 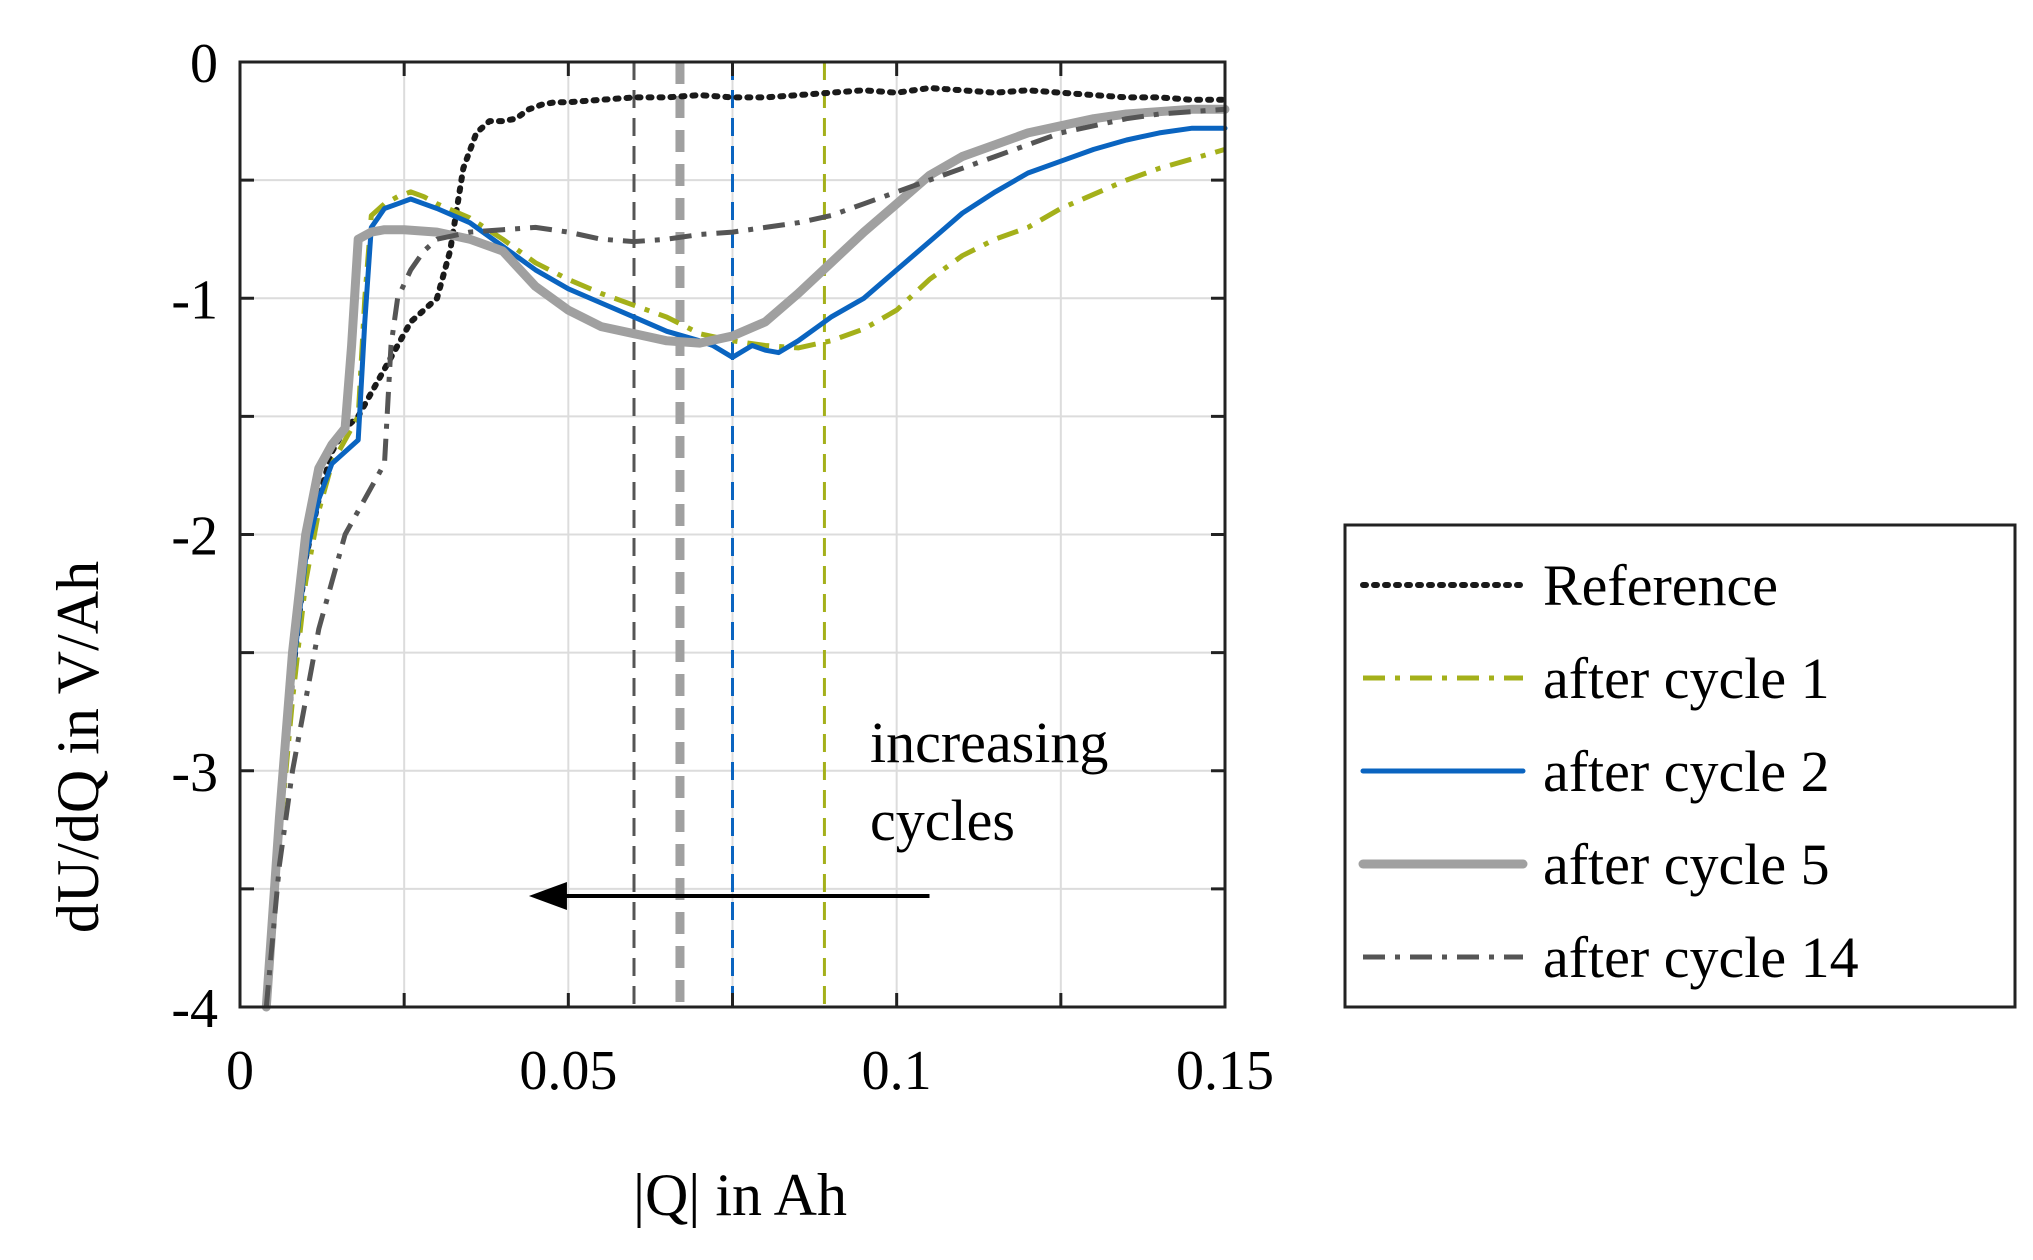 What do you see at coordinates (1660, 585) in the screenshot?
I see `legend-label: Reference` at bounding box center [1660, 585].